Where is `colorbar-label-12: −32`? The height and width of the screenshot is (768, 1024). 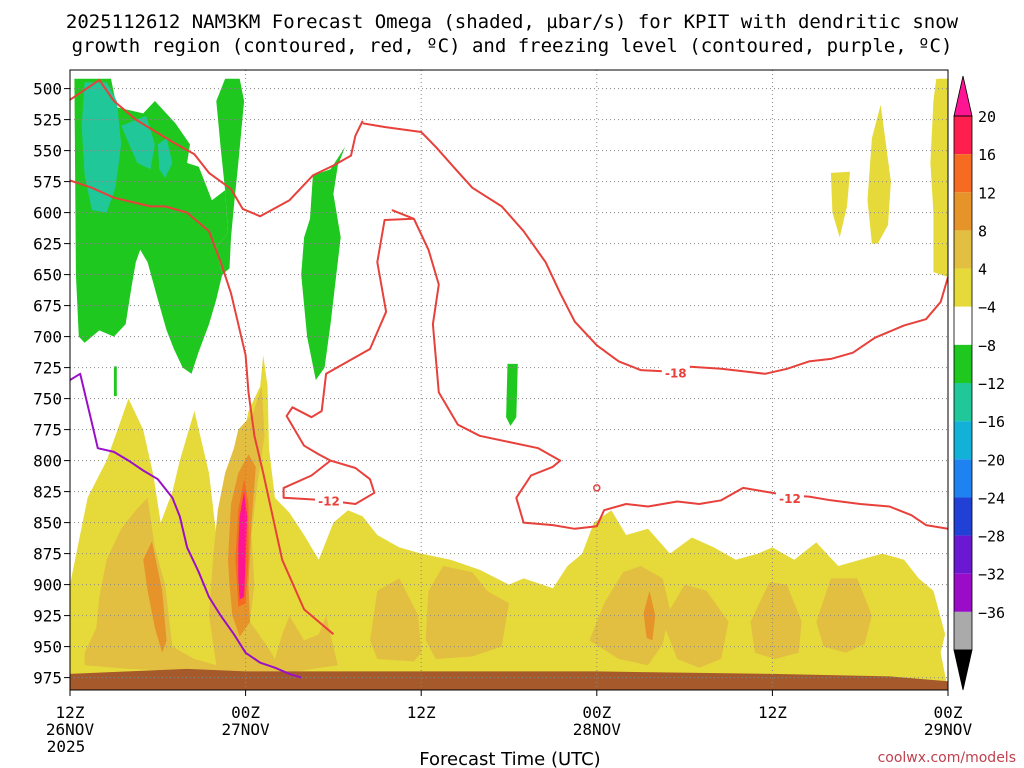 colorbar-label-12: −32 is located at coordinates (991, 575).